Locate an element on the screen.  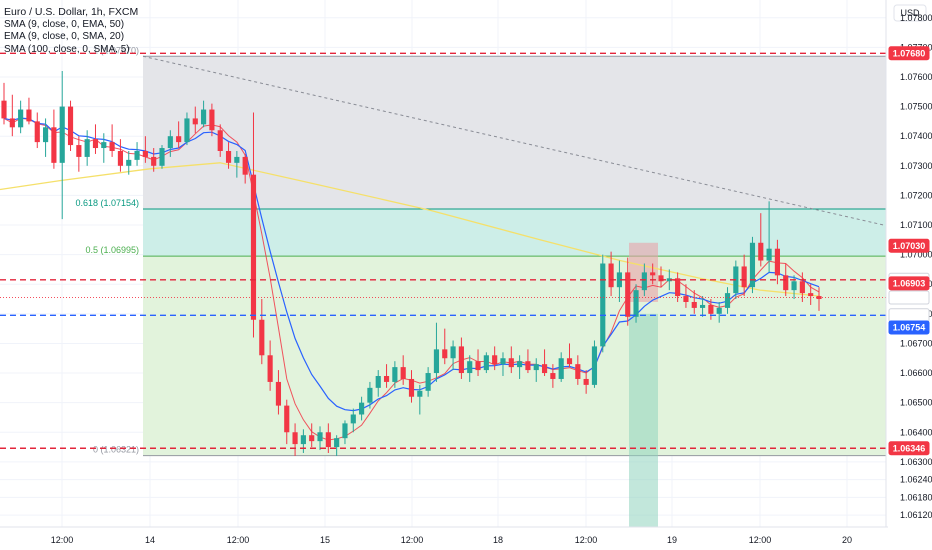
price-tag-value: 1.07680 is located at coordinates (909, 53).